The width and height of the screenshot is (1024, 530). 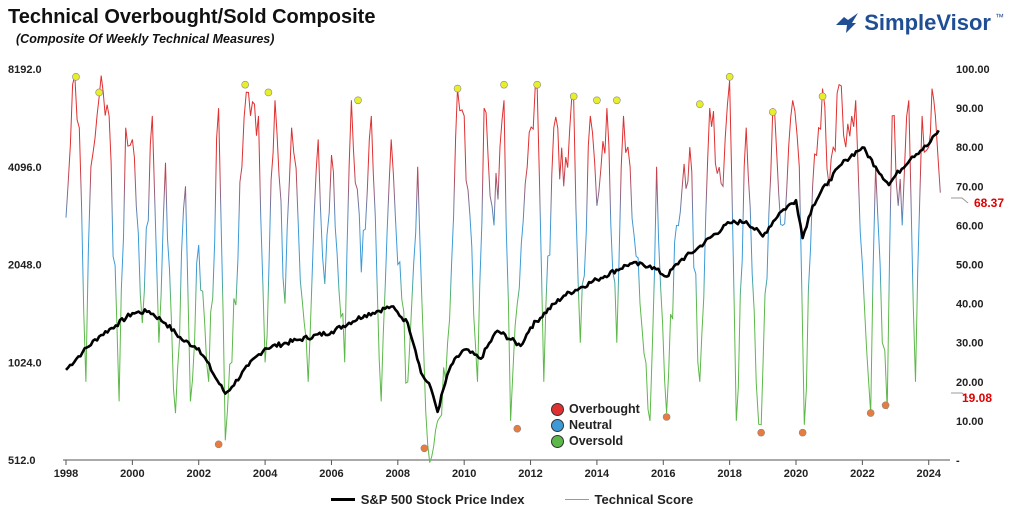 I want to click on chart-title: Technical Overbought/Sold Composite, so click(x=192, y=17).